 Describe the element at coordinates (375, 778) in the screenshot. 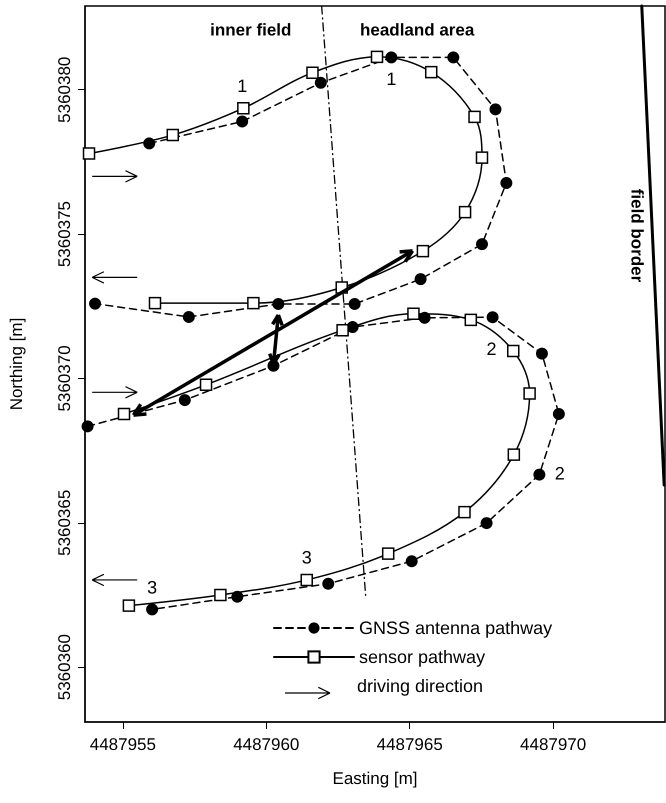

I see `x-axis-title: Easting [m]` at that location.